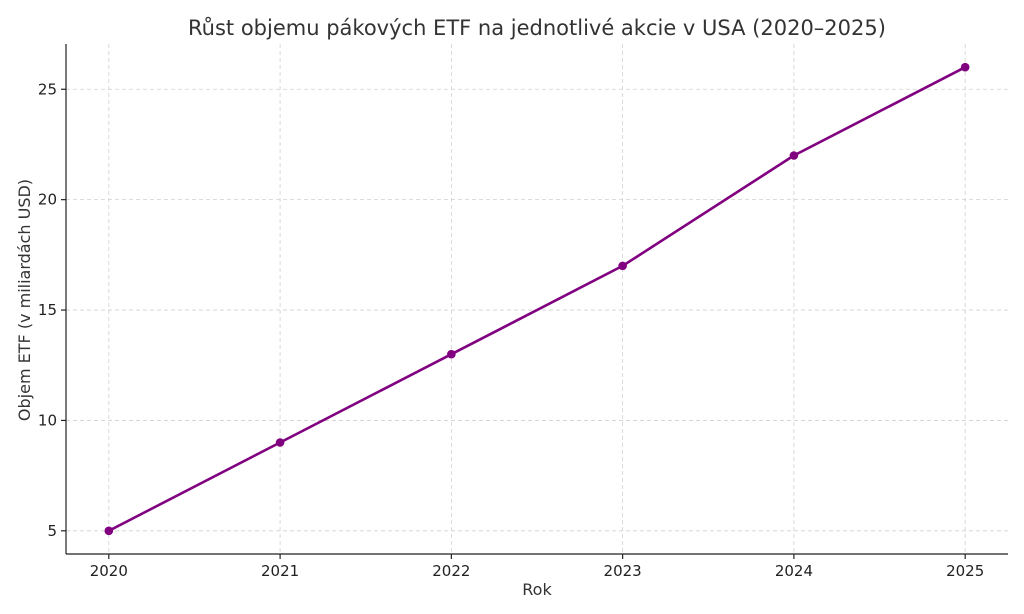  I want to click on x-tick-label-2022: 2022, so click(451, 571).